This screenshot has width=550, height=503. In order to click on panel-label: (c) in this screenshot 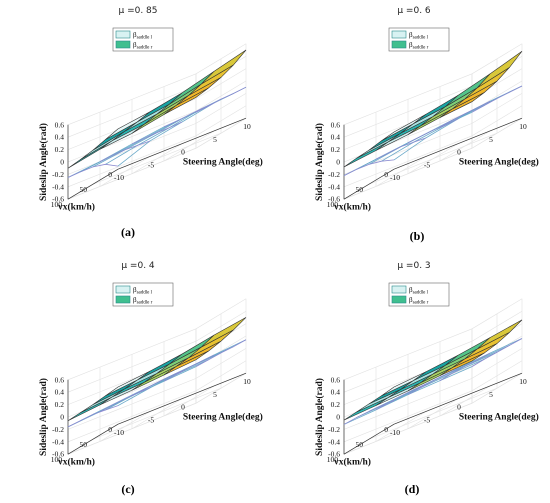, I will do `click(127, 489)`.